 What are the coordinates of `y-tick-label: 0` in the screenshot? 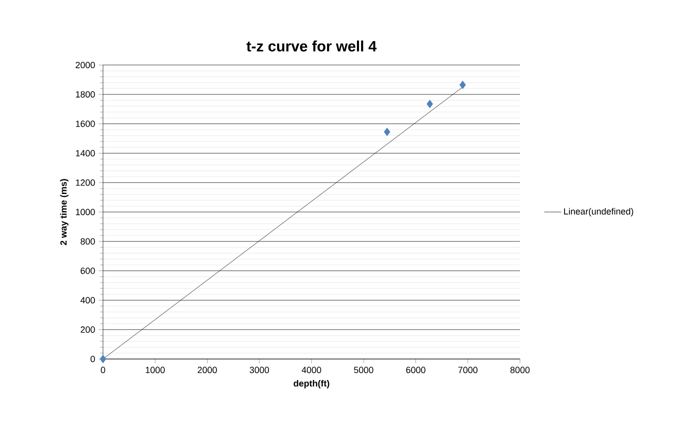 It's located at (92, 359).